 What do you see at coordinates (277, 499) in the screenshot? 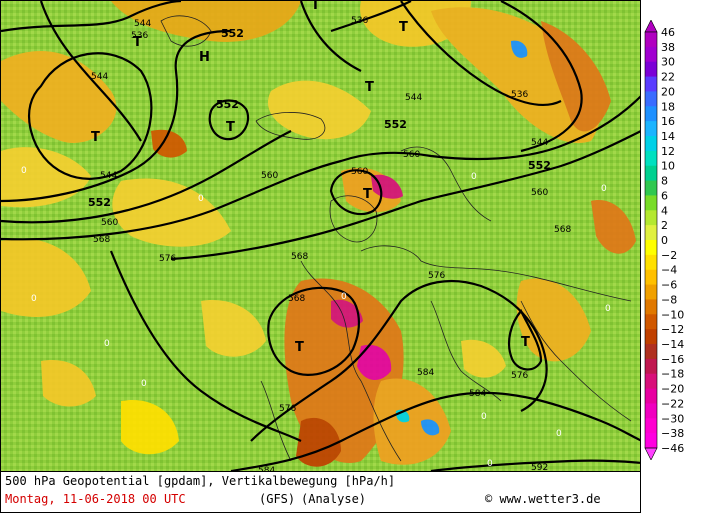
I see `model-name: (GFS)` at bounding box center [277, 499].